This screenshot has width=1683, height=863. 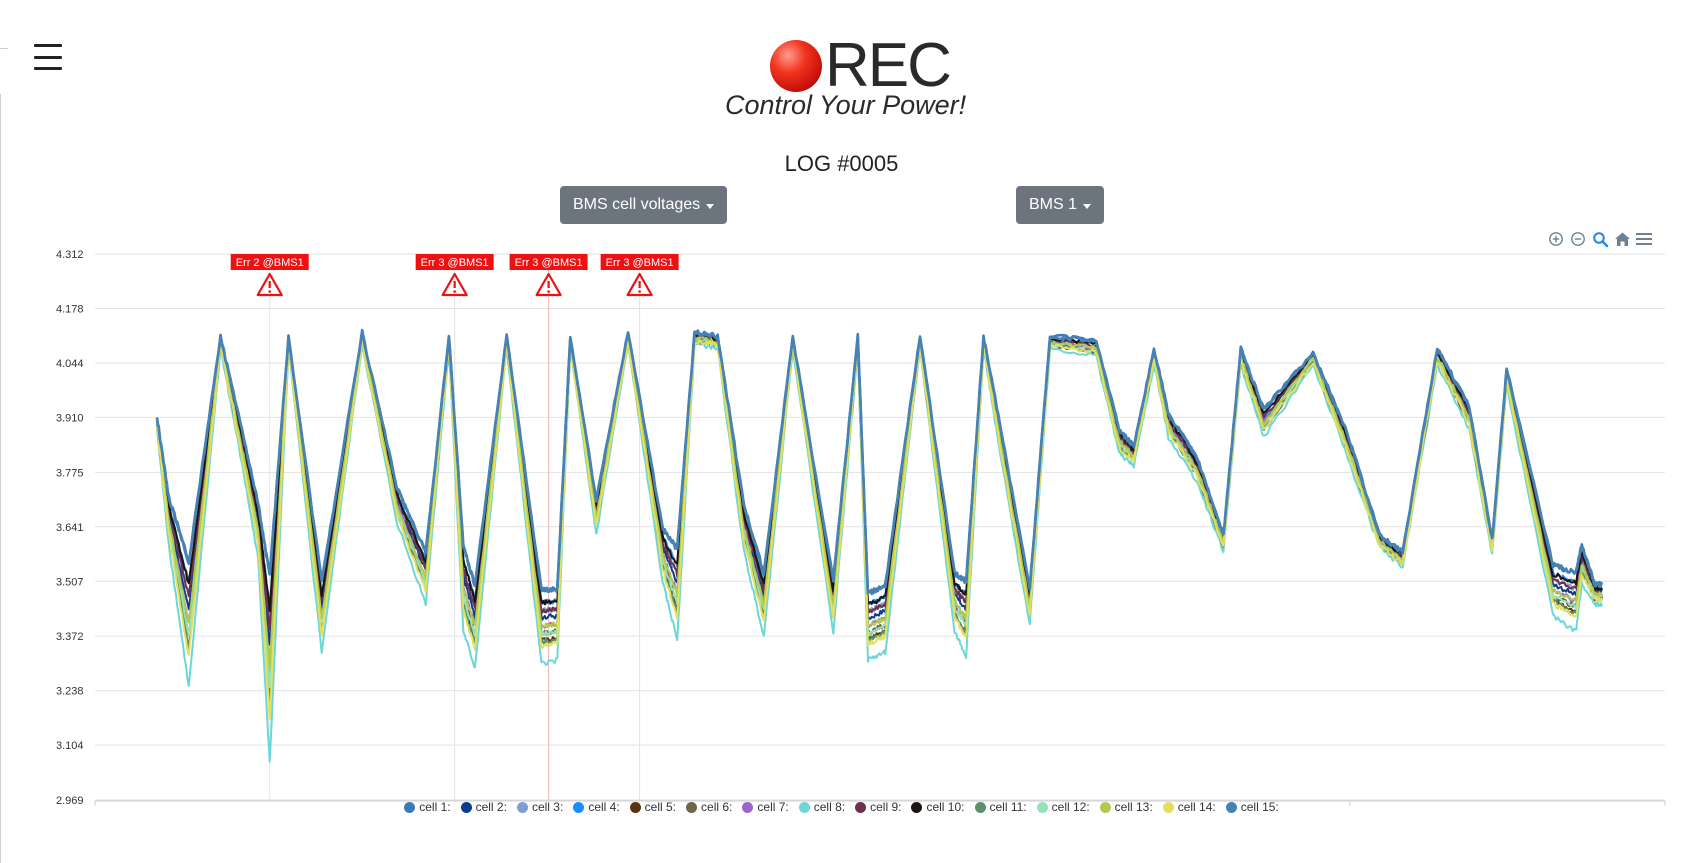 I want to click on bms-dropdown-button: BMS 1, so click(x=1060, y=205).